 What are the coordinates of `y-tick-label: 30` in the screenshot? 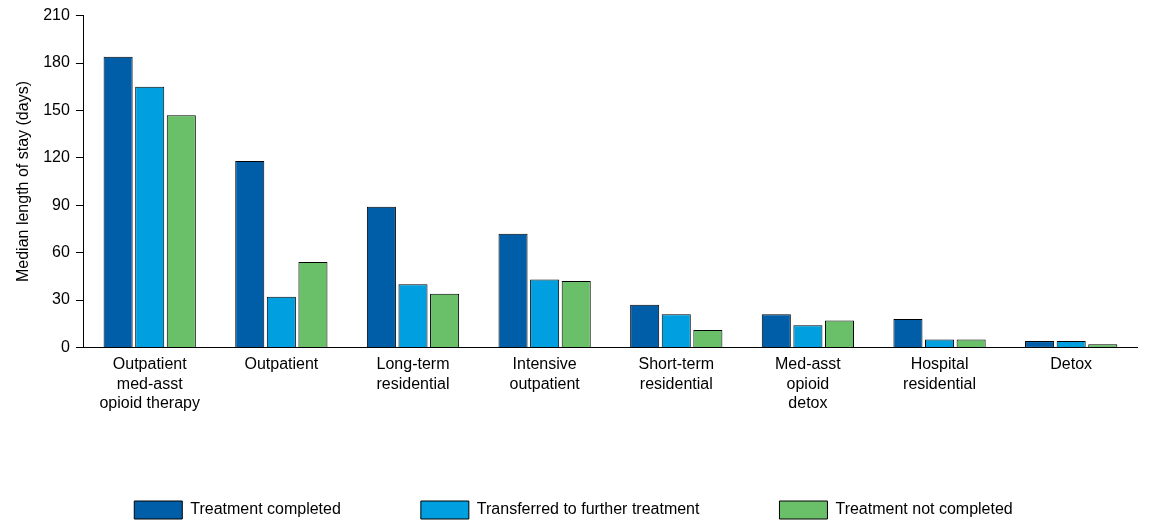 It's located at (61, 299).